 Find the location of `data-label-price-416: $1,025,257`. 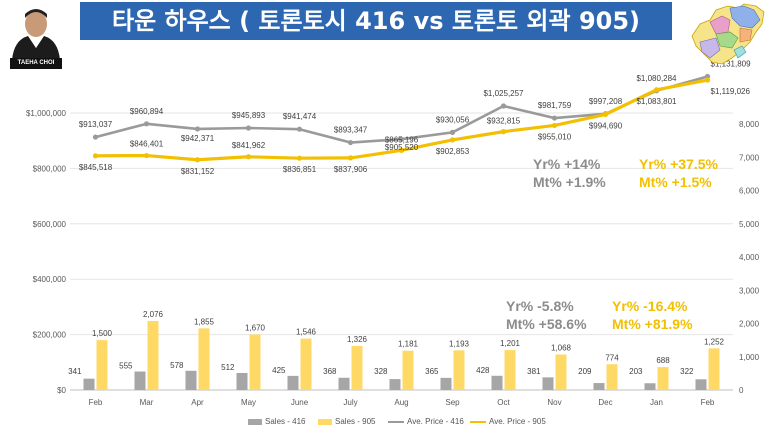

data-label-price-416: $1,025,257 is located at coordinates (503, 93).